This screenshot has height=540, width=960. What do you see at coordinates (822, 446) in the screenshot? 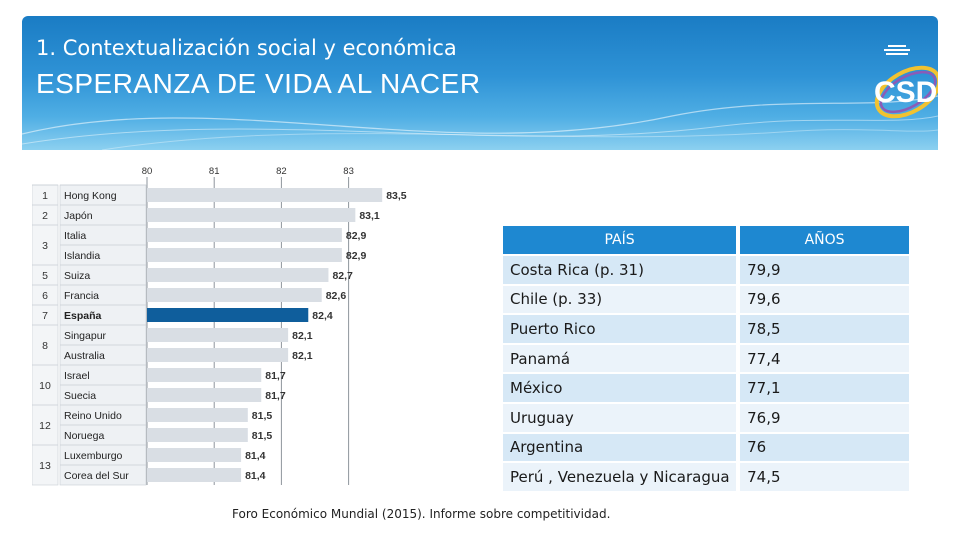
I see `years-cell: 76` at bounding box center [822, 446].